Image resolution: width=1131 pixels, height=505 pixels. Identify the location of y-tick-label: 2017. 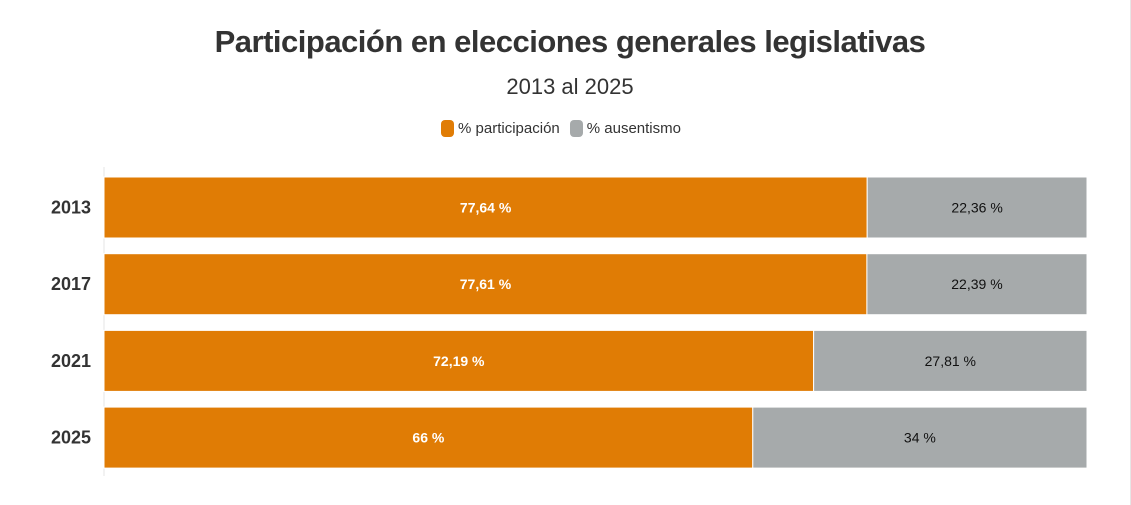
(71, 284).